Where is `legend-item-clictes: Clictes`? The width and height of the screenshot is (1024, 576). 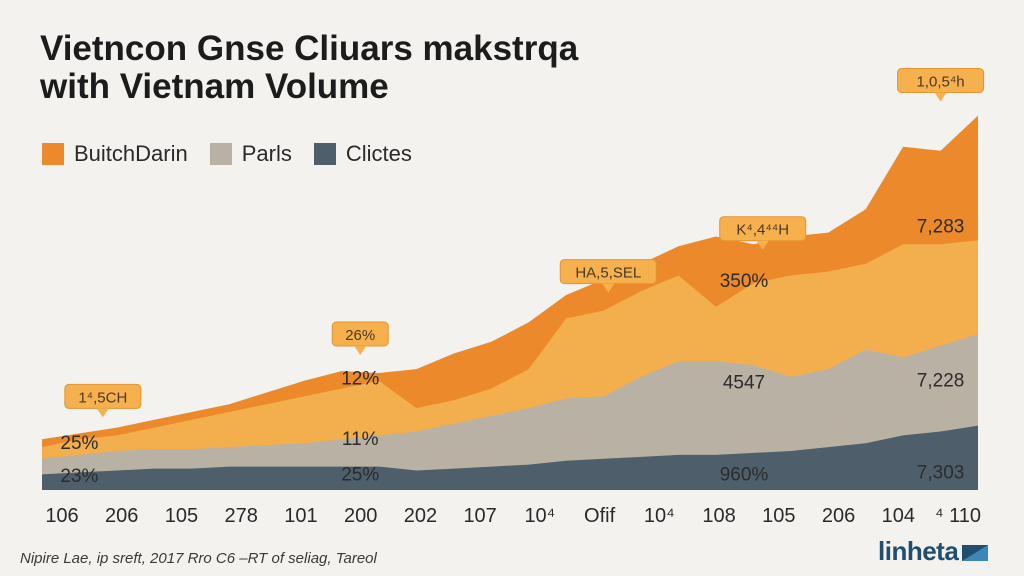
legend-item-clictes: Clictes is located at coordinates (362, 154).